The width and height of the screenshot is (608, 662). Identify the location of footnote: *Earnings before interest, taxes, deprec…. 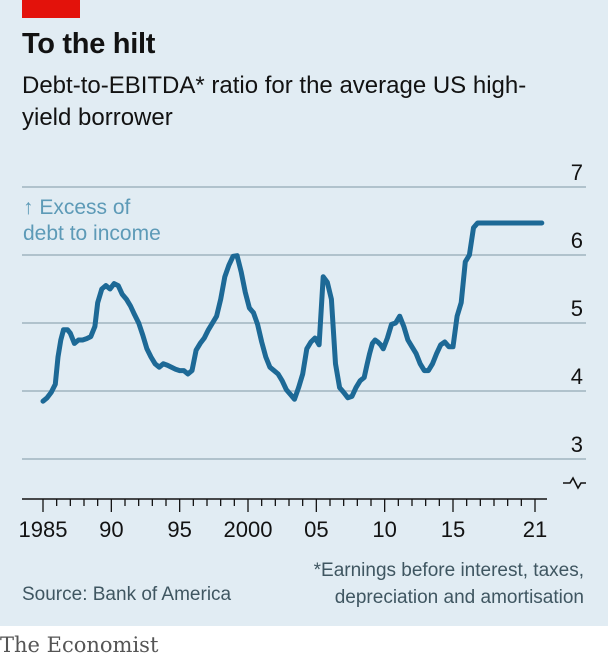
(448, 584).